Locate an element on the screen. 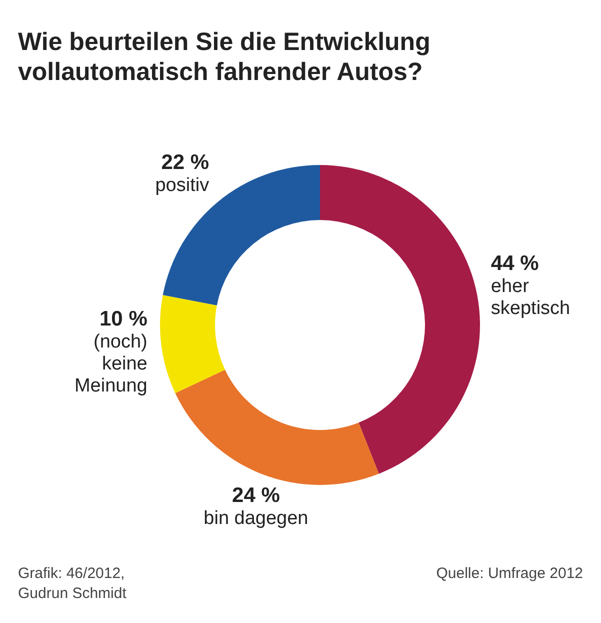 The image size is (601, 623). text: Grafik: 46/2012, Gudrun Schmidt is located at coordinates (73, 583).